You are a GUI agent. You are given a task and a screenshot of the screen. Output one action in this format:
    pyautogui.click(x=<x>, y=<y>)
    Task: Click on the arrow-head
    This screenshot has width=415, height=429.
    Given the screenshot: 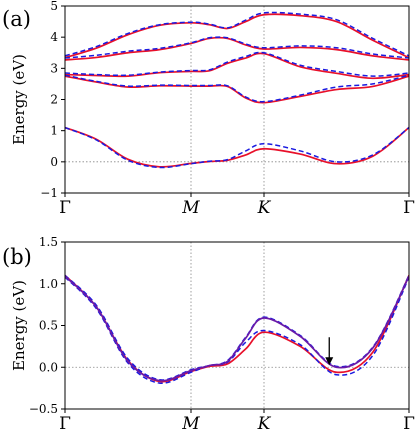 What is the action you would take?
    pyautogui.click(x=329, y=361)
    